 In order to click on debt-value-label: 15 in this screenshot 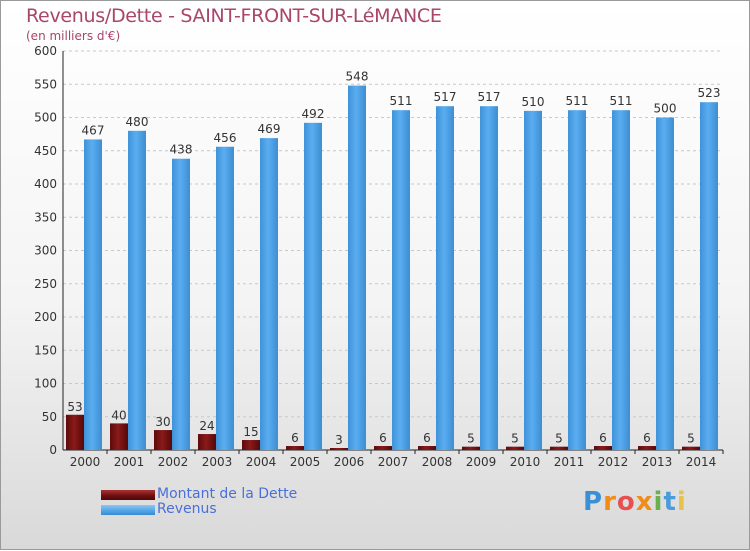, I will do `click(250, 432)`.